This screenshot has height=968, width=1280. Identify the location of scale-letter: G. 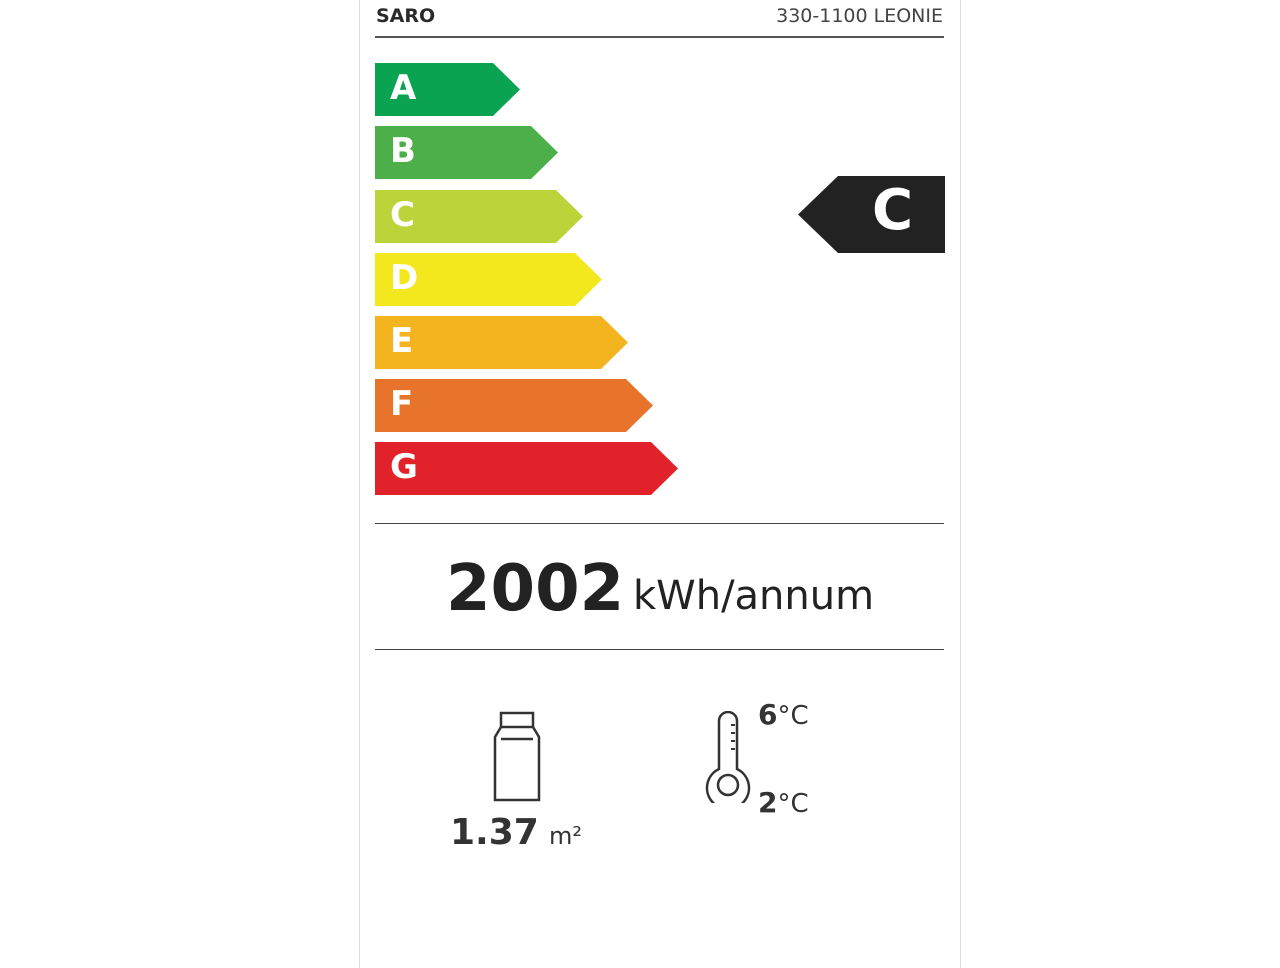
(404, 467).